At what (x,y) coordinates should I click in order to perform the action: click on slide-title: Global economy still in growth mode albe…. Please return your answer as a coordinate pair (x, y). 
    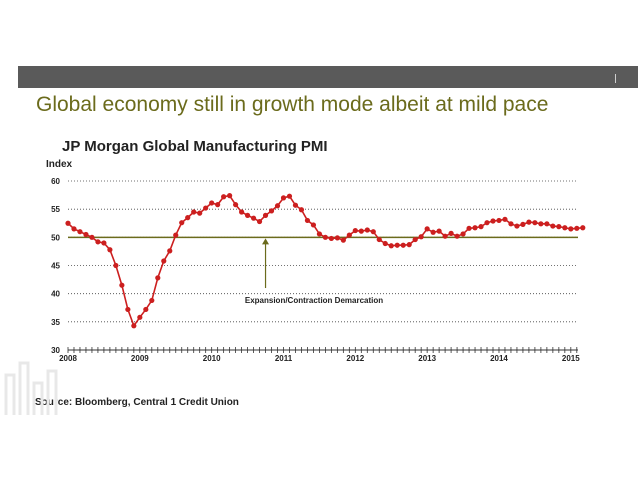
    Looking at the image, I should click on (292, 104).